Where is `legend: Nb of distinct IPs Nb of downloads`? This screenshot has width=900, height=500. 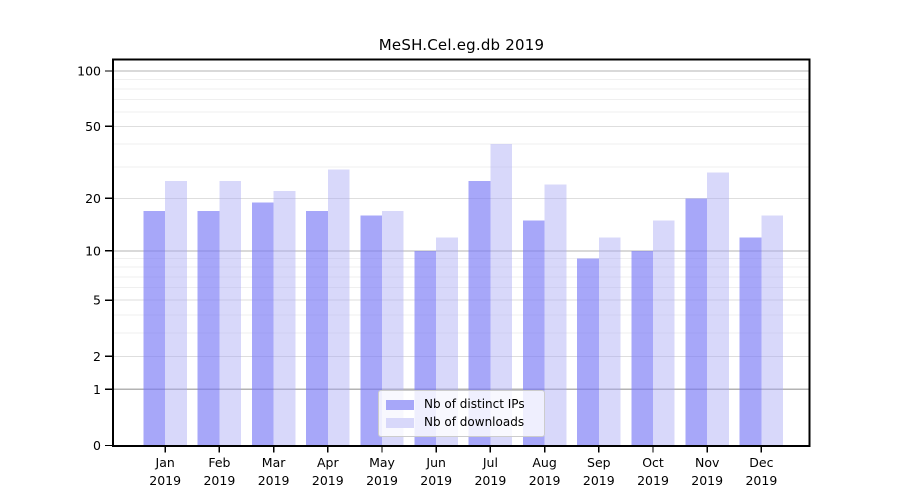 legend: Nb of distinct IPs Nb of downloads is located at coordinates (461, 413).